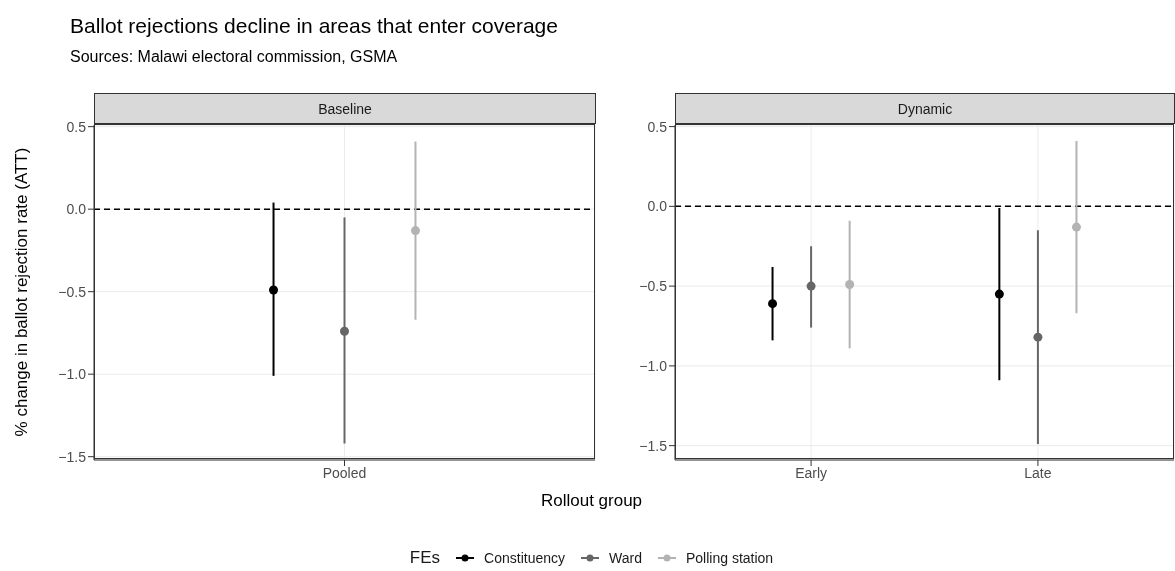  What do you see at coordinates (234, 57) in the screenshot?
I see `source-note: Sources: Malawi electoral commission, GSMA` at bounding box center [234, 57].